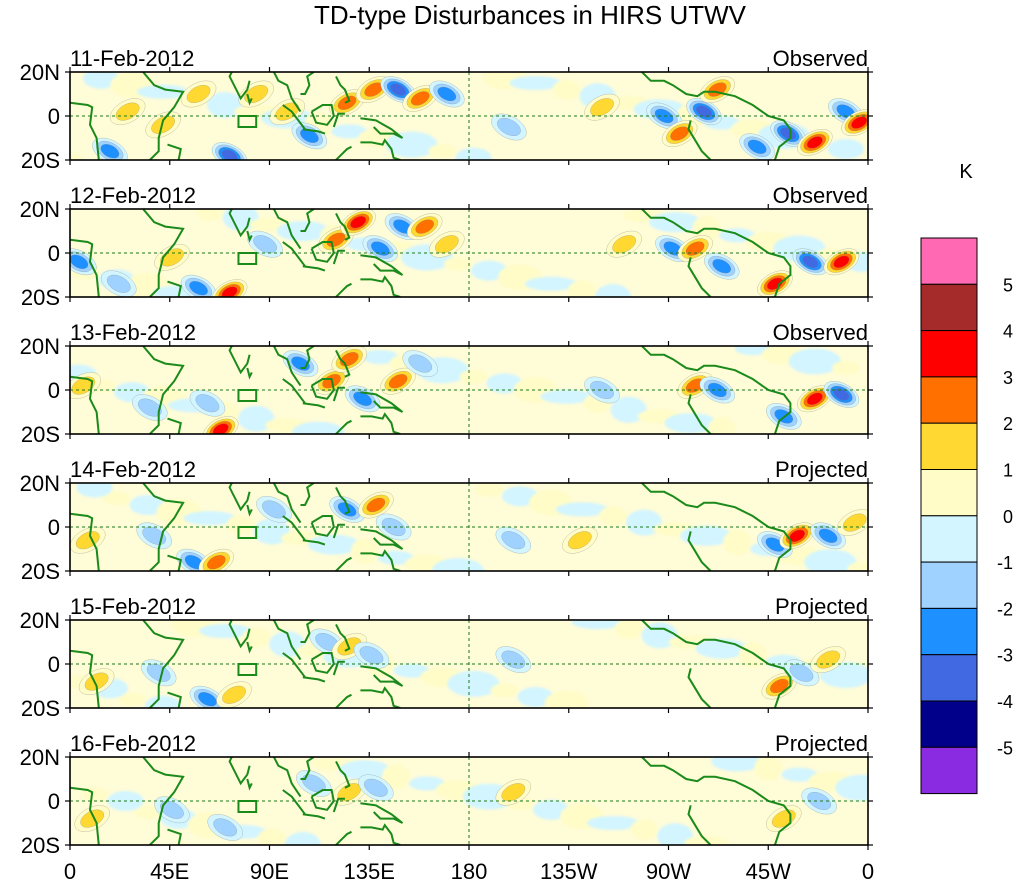 The height and width of the screenshot is (890, 1015). What do you see at coordinates (40, 620) in the screenshot?
I see `y-tick-label: 20N` at bounding box center [40, 620].